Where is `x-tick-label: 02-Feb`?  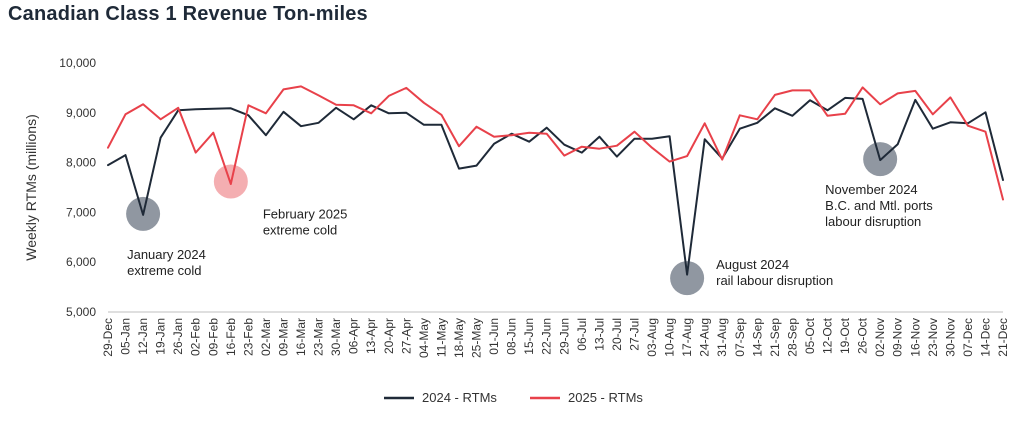 x-tick-label: 02-Feb is located at coordinates (196, 337).